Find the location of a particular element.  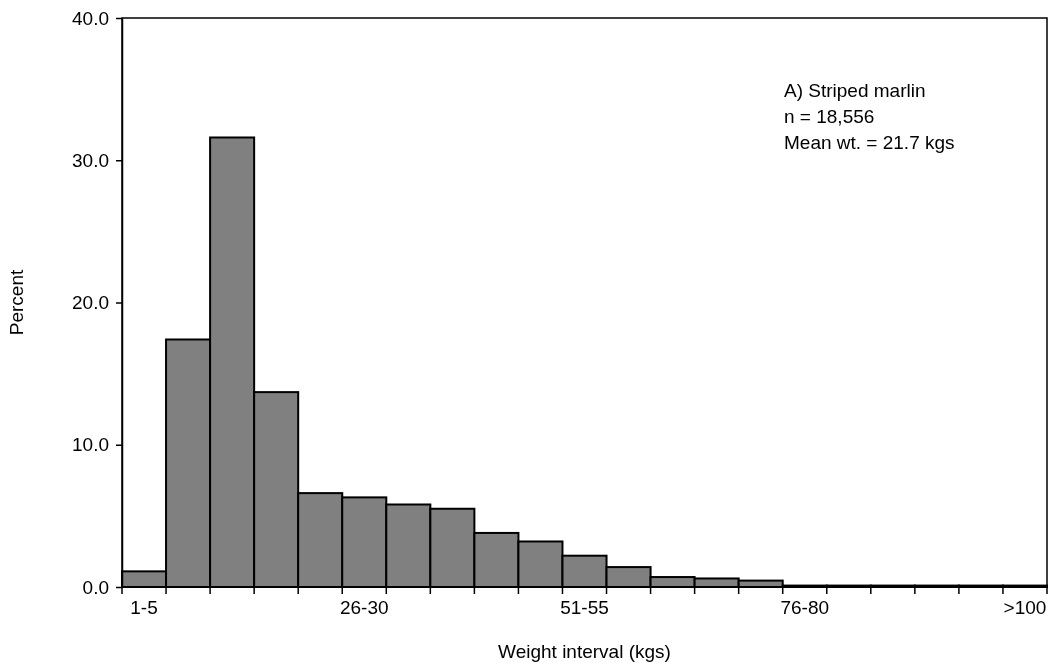

y-tick-label: 0.0 is located at coordinates (95, 587).